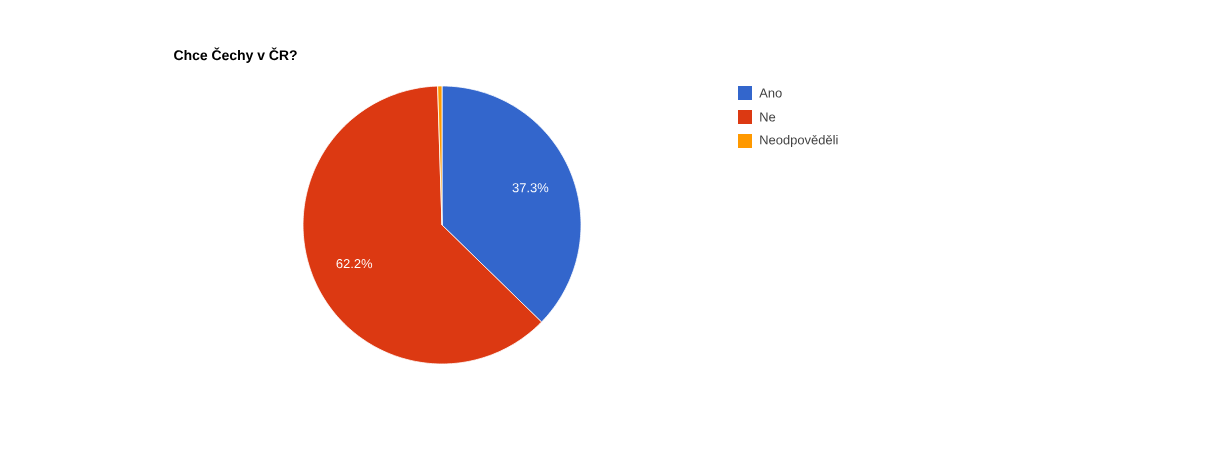  What do you see at coordinates (799, 141) in the screenshot?
I see `legend-label: Neodpověděli` at bounding box center [799, 141].